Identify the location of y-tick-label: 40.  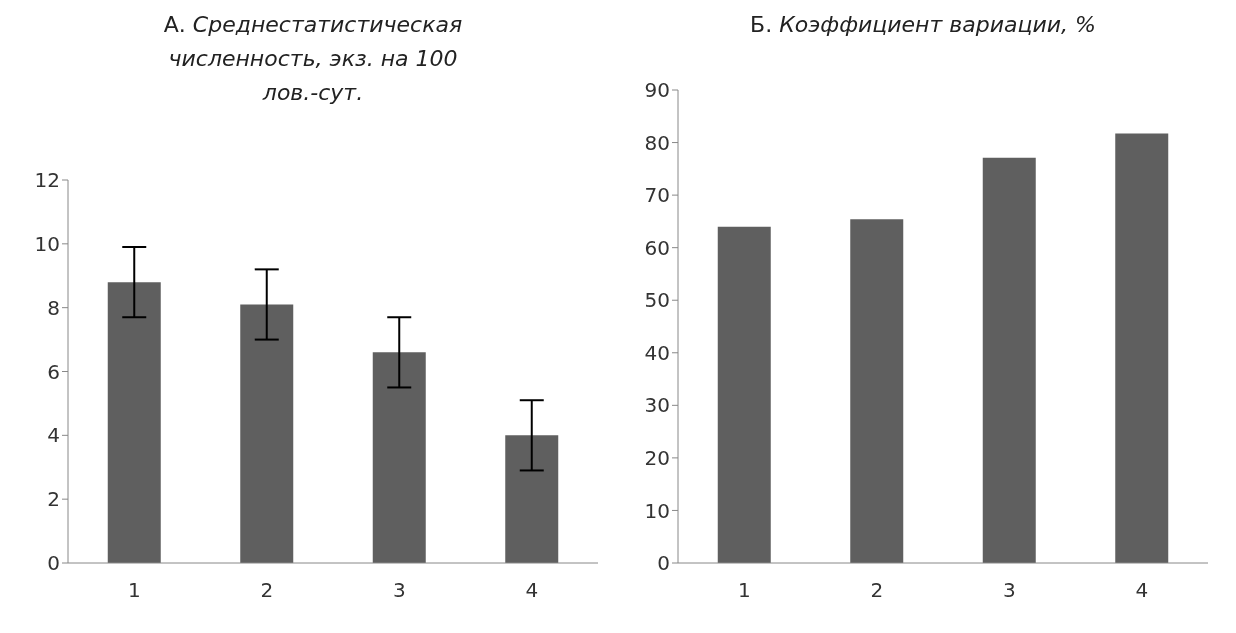
(657, 352).